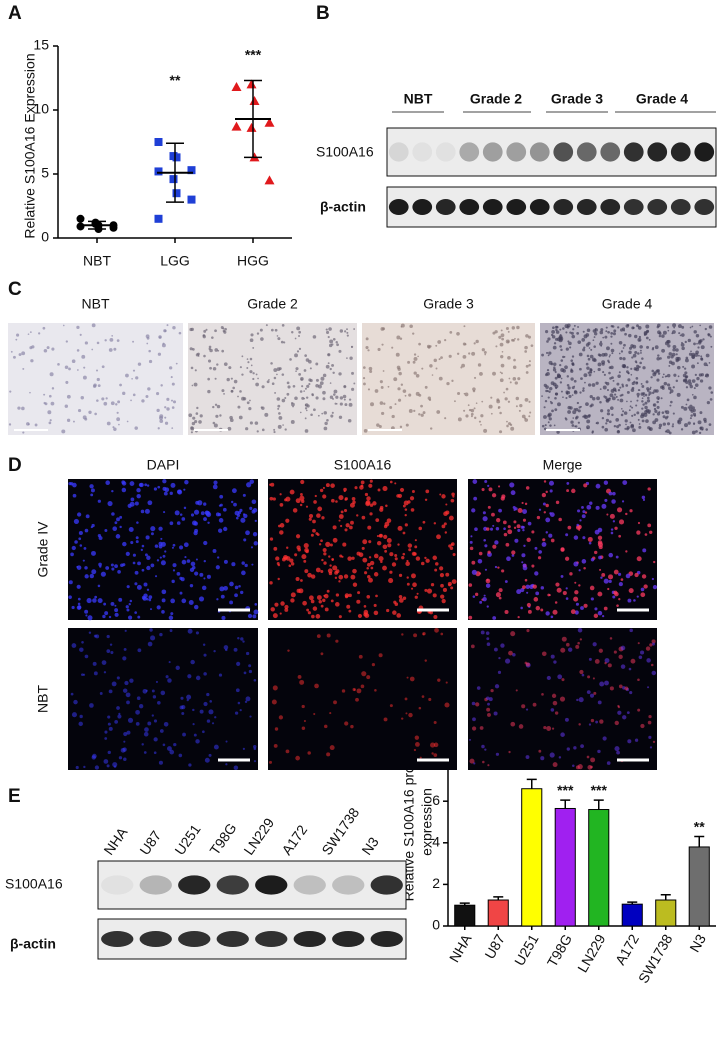 The height and width of the screenshot is (1053, 724). Describe the element at coordinates (345, 152) in the screenshot. I see `blot-row-label: S100A16` at that location.